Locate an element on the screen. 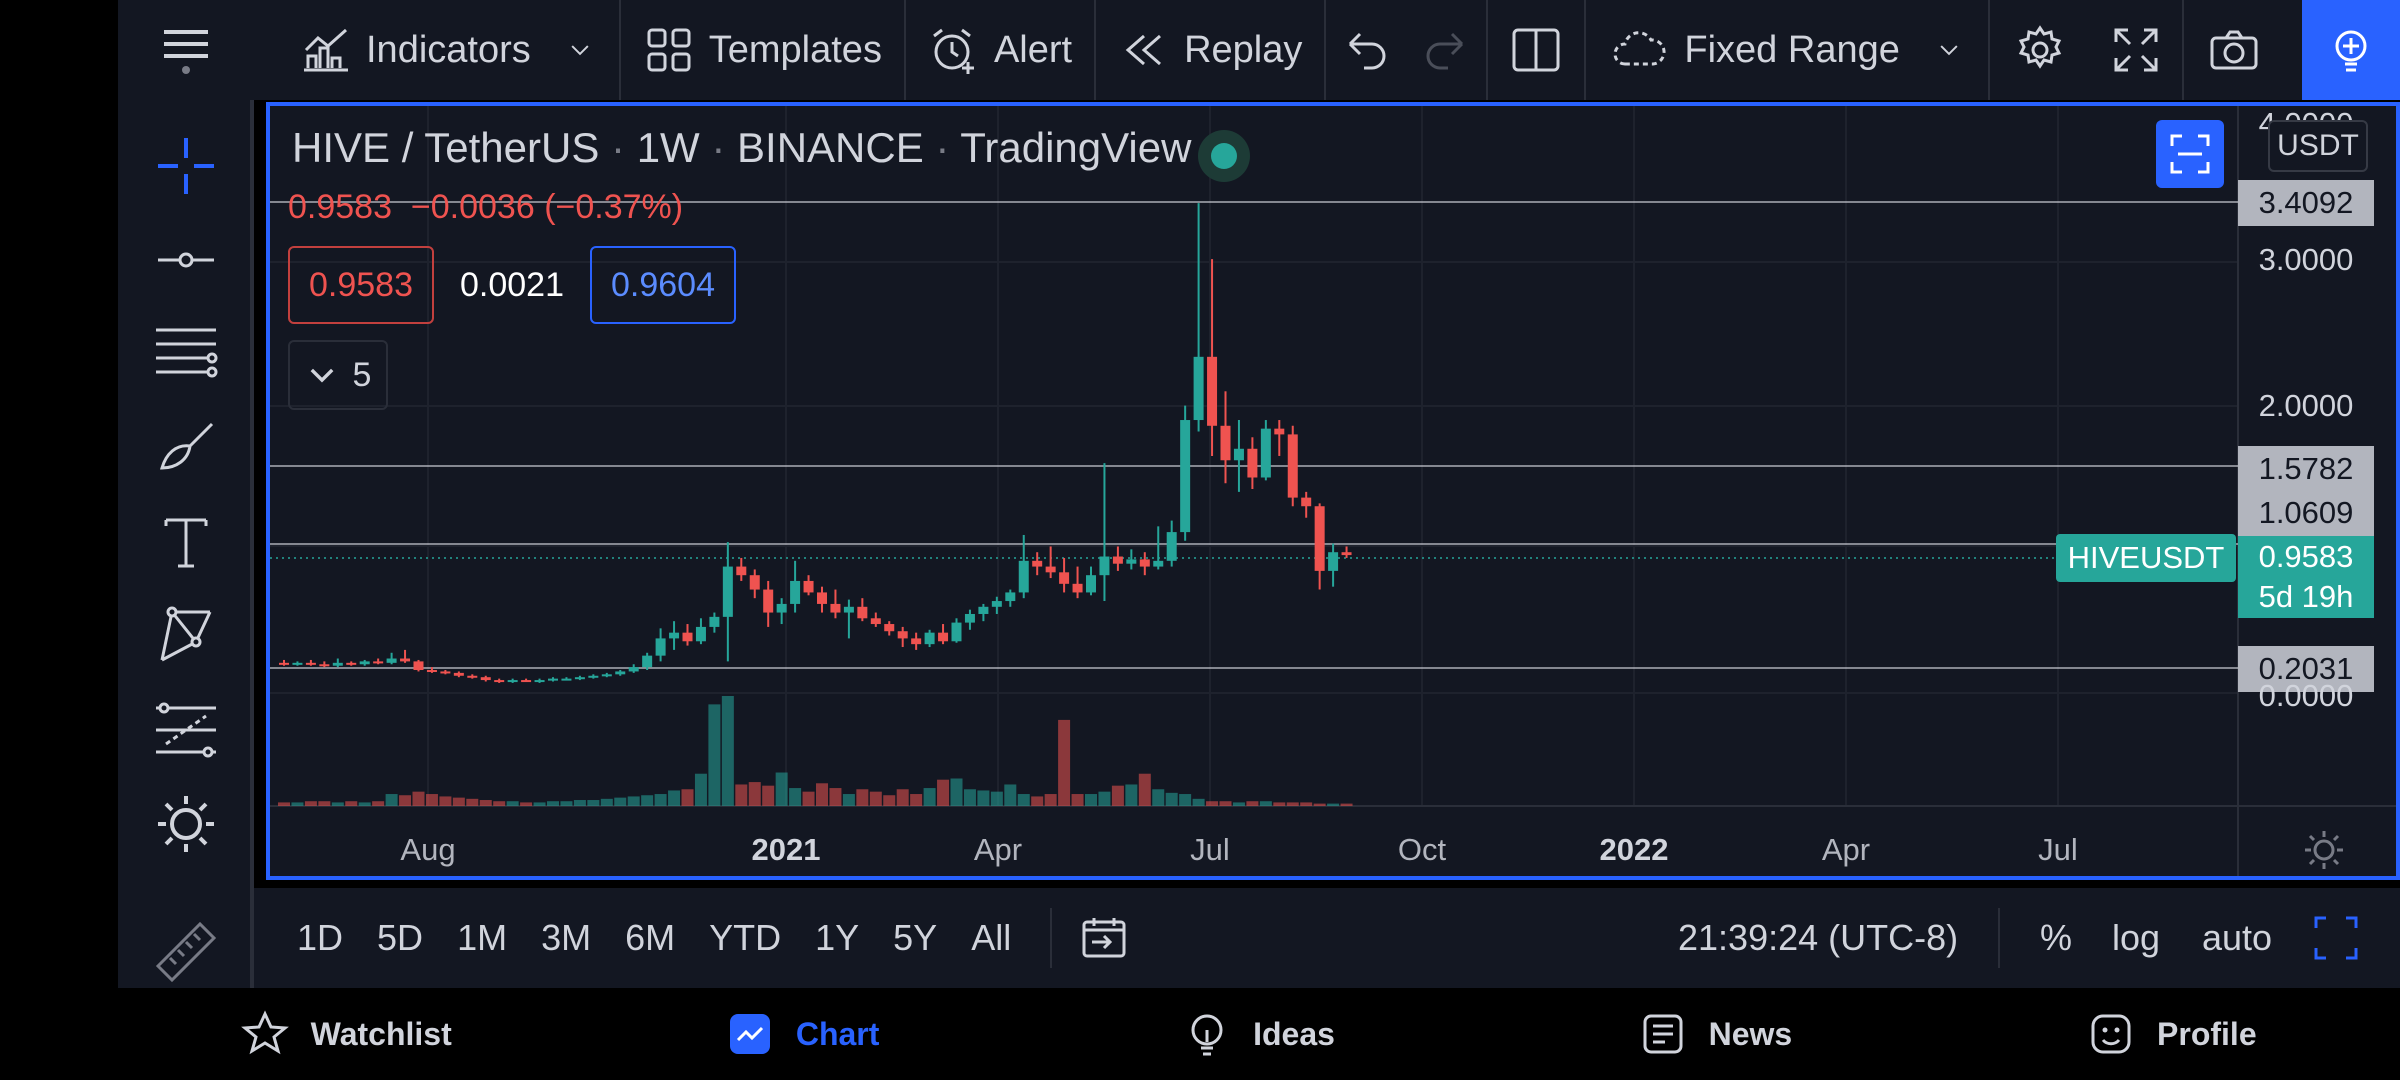 Image resolution: width=2400 pixels, height=1080 pixels. nav-ideas: Ideas is located at coordinates (1259, 1034).